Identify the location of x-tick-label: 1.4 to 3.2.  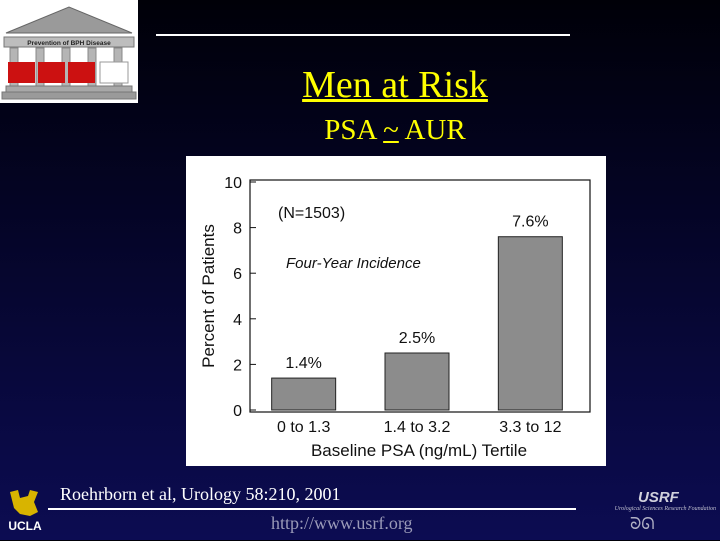
(417, 427).